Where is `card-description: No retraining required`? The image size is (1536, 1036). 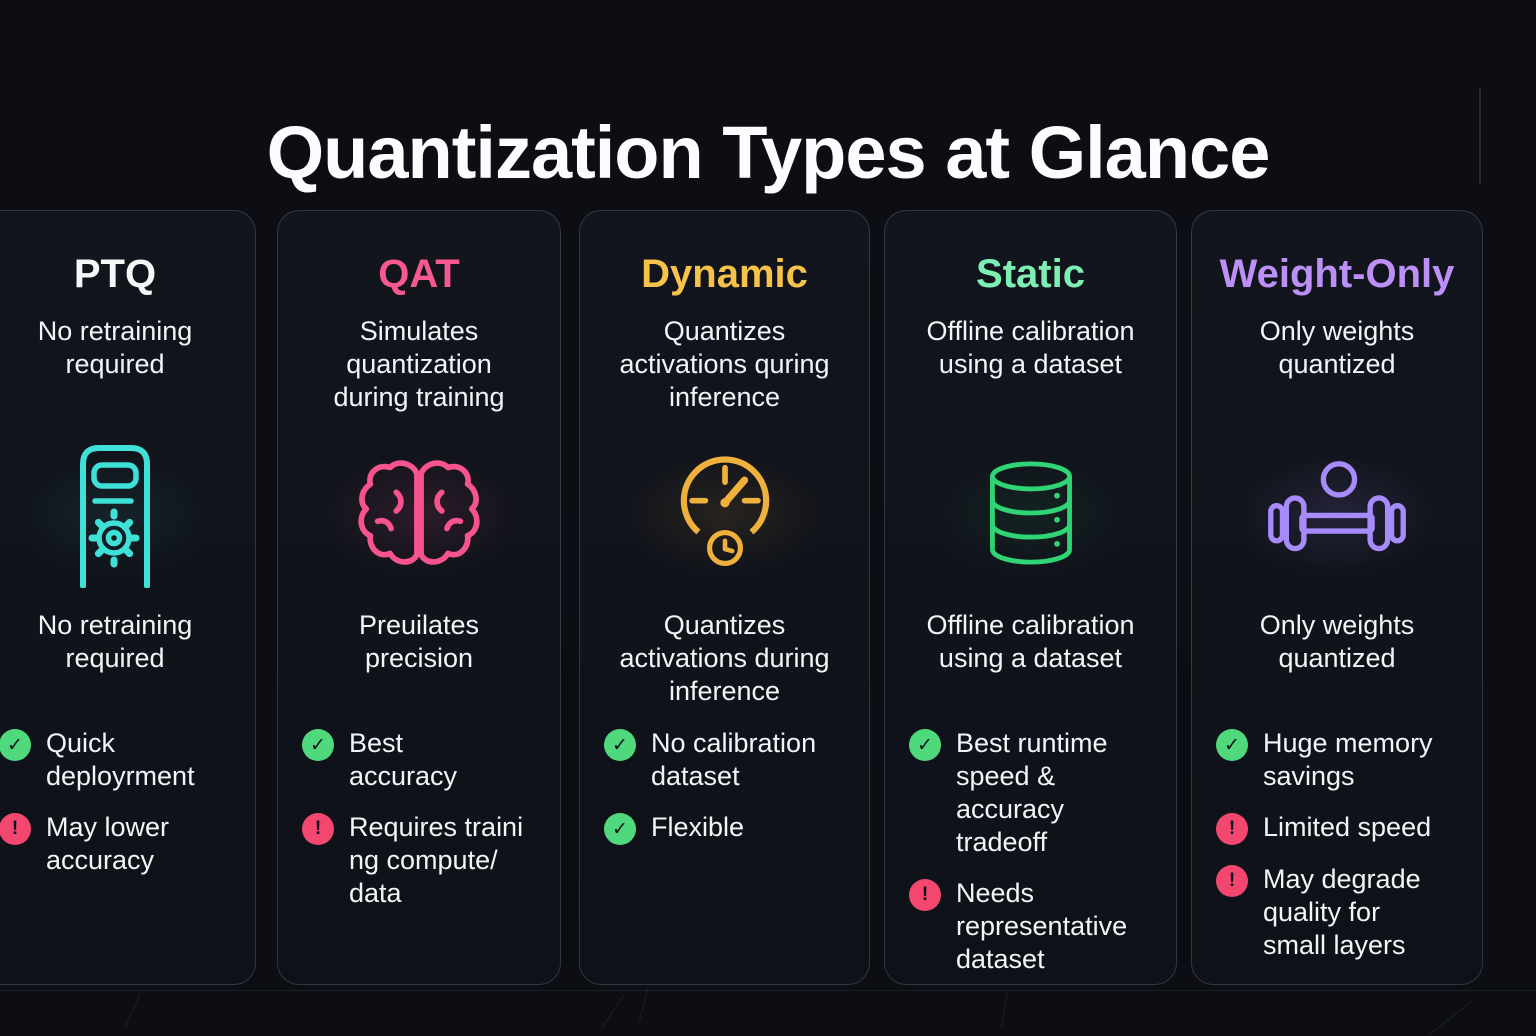 card-description: No retraining required is located at coordinates (115, 641).